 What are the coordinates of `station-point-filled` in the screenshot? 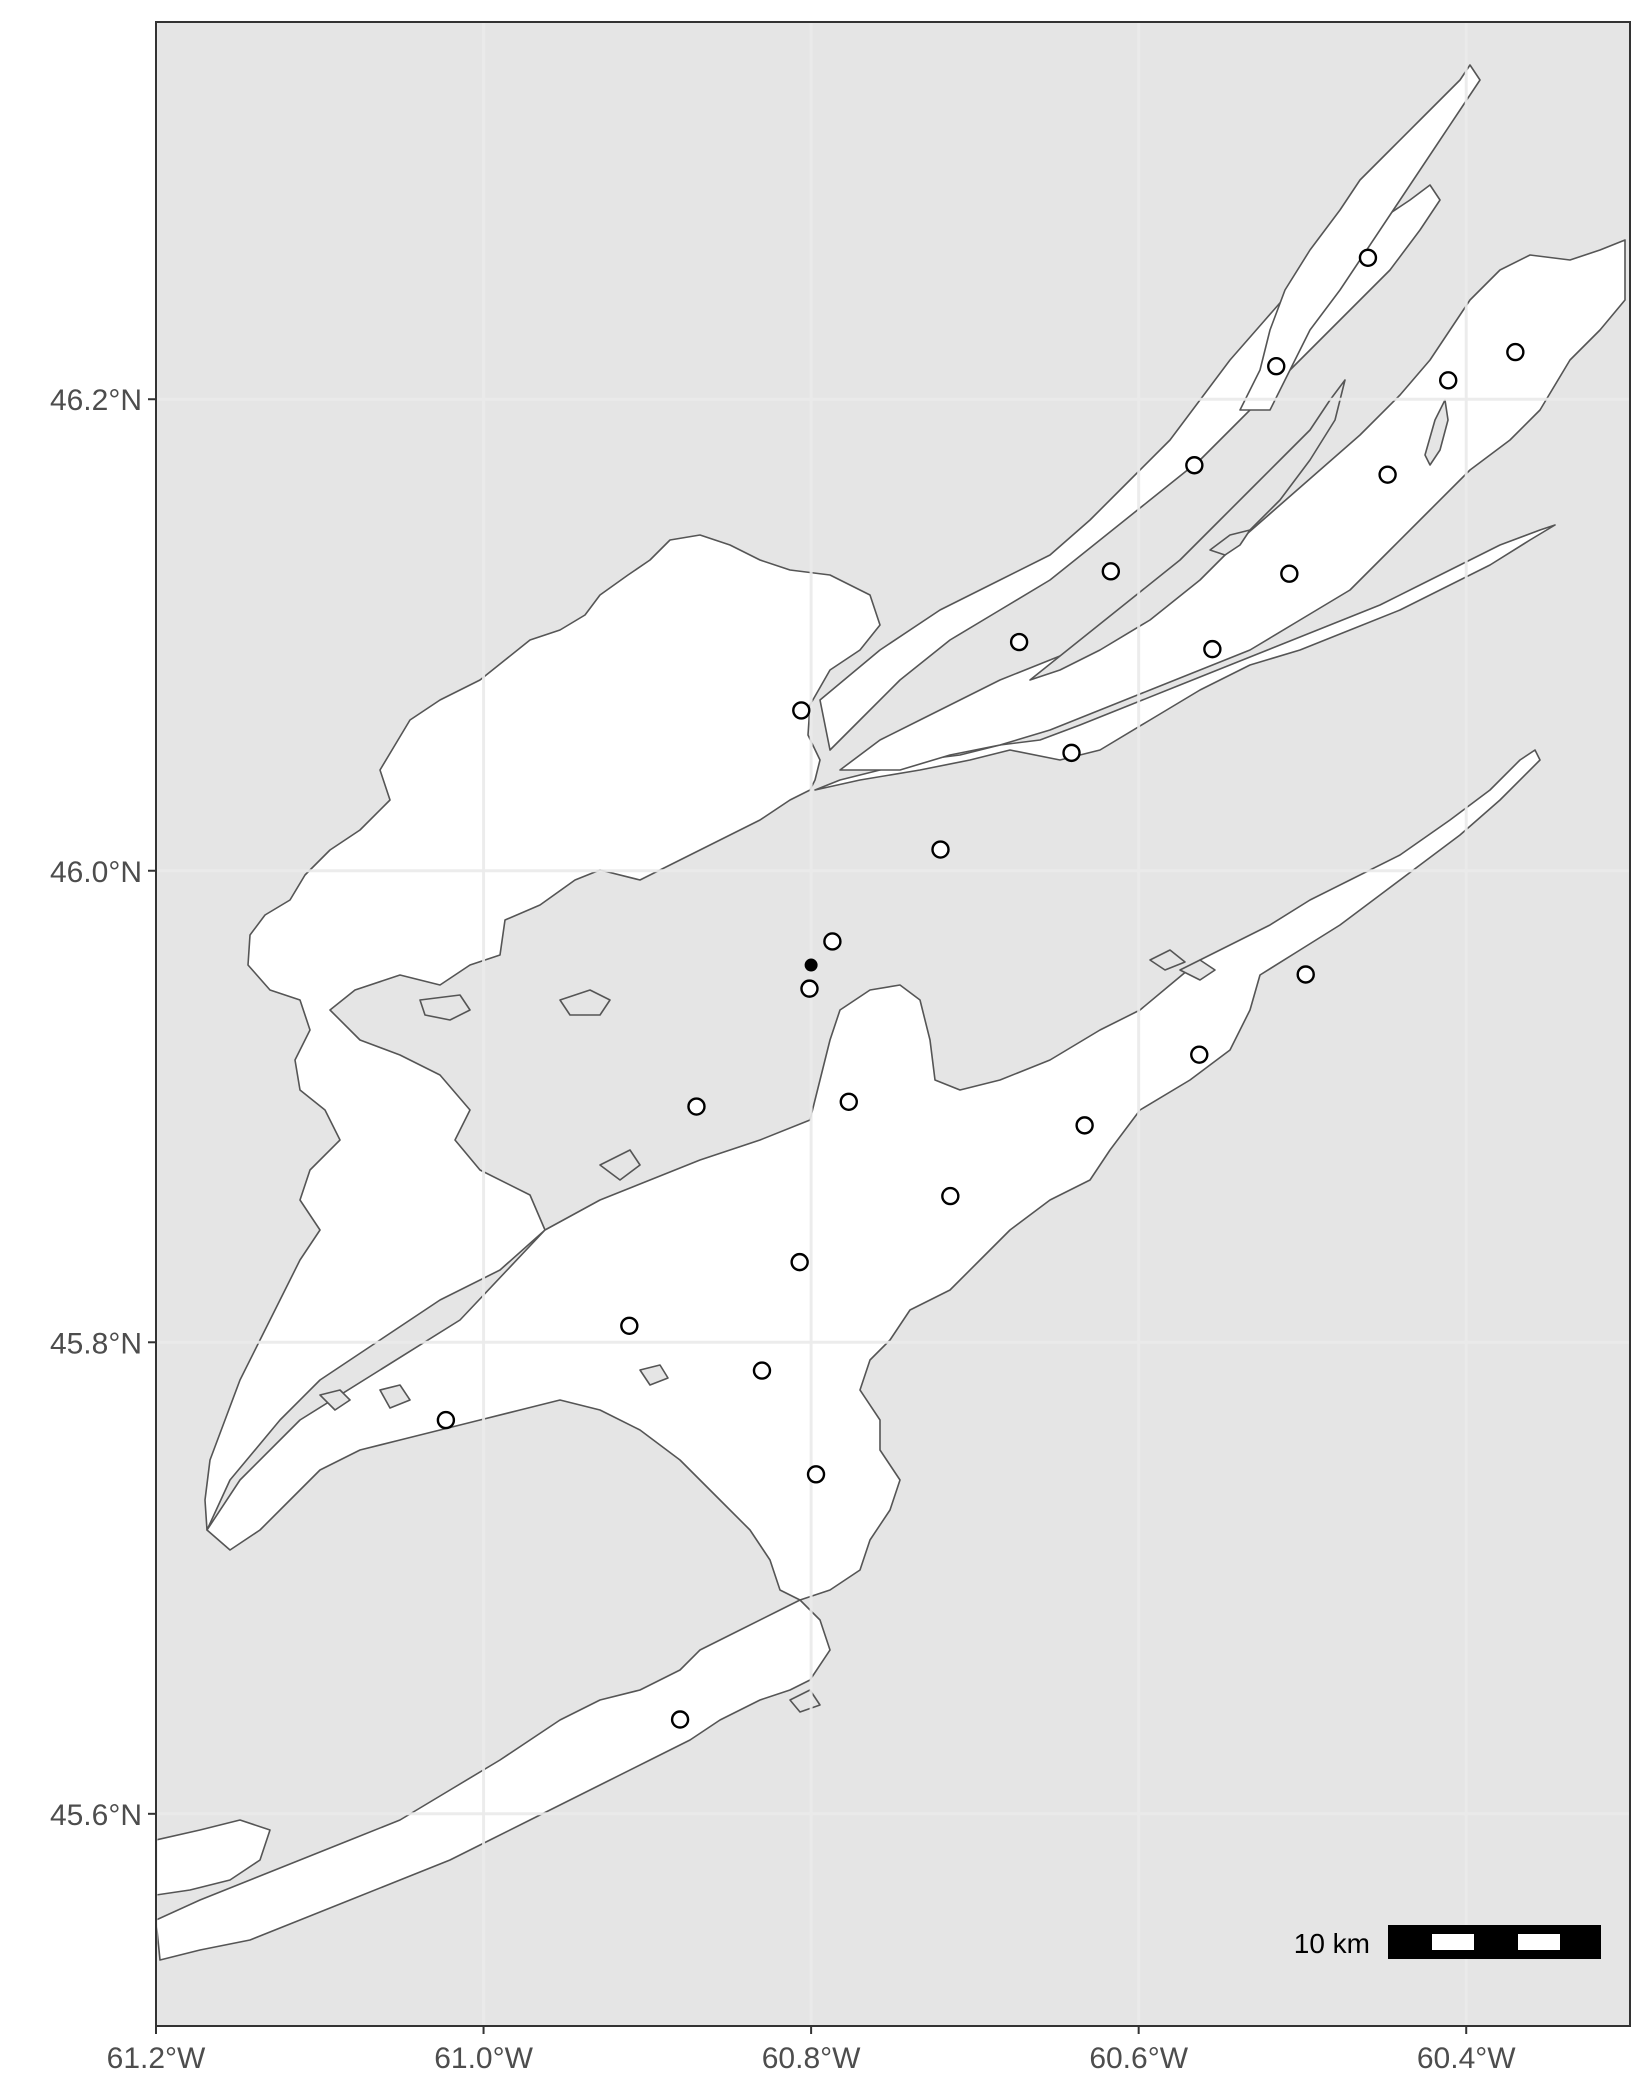 It's located at (811, 965).